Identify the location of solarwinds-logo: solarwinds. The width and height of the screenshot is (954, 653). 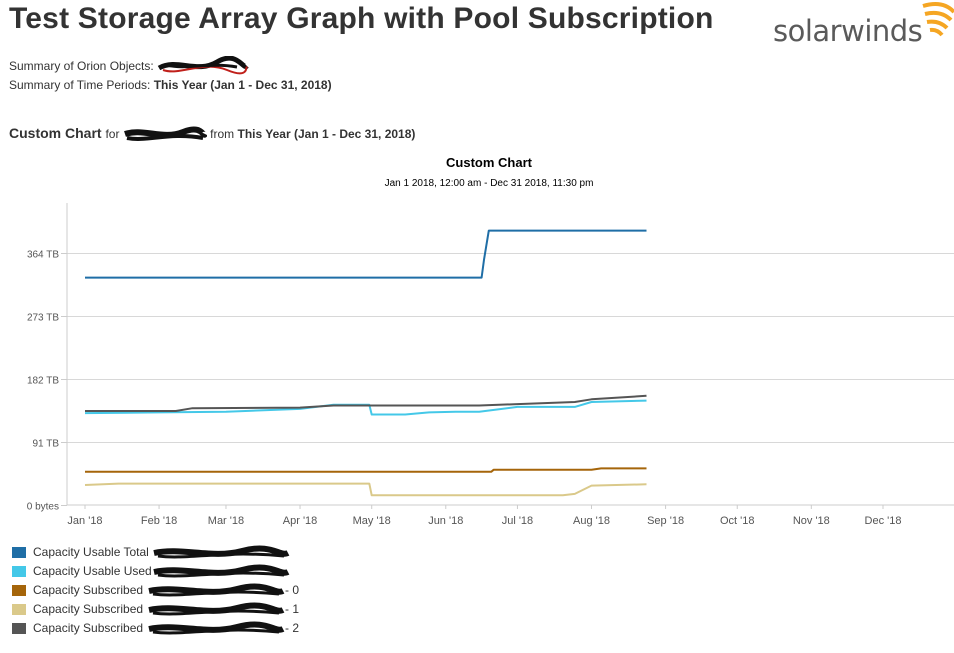
(863, 25).